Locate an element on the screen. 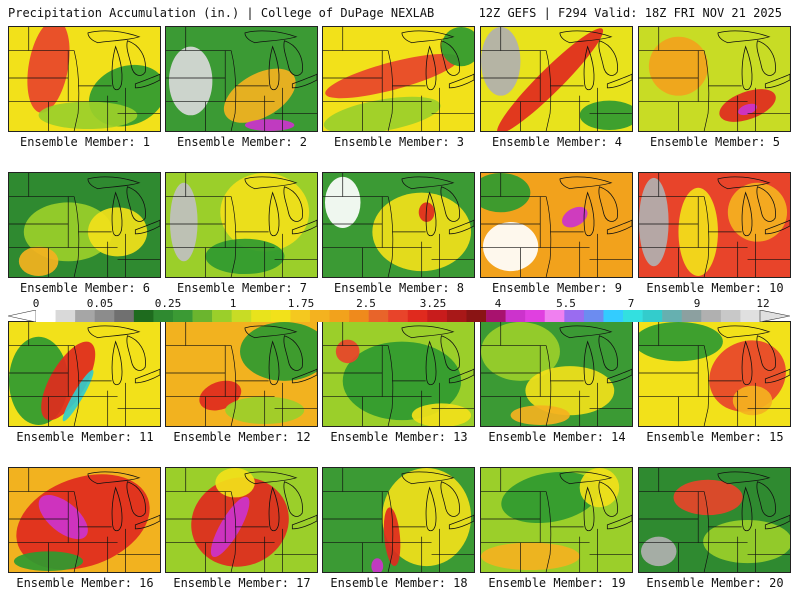  colorbar-tick-label: 12 is located at coordinates (763, 303).